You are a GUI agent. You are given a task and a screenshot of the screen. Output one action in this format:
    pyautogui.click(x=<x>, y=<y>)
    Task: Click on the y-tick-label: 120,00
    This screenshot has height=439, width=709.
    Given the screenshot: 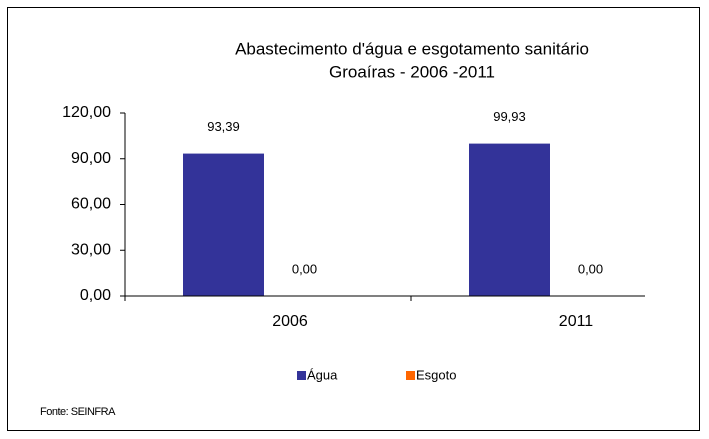 What is the action you would take?
    pyautogui.click(x=86, y=112)
    